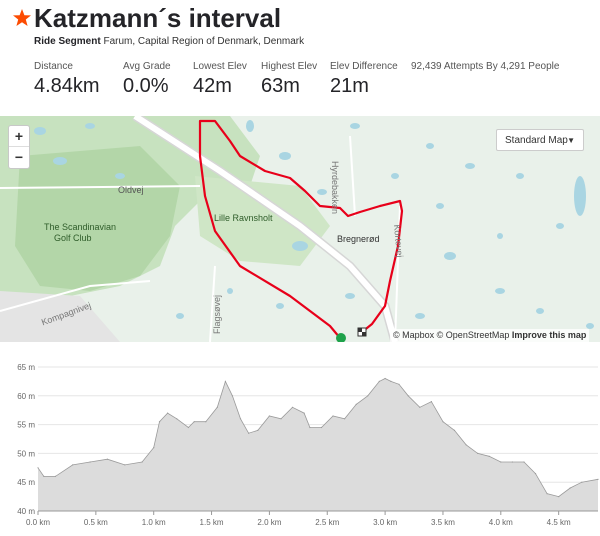  Describe the element at coordinates (414, 335) in the screenshot. I see `mapbox-attribution-link: © Mapbox` at that location.